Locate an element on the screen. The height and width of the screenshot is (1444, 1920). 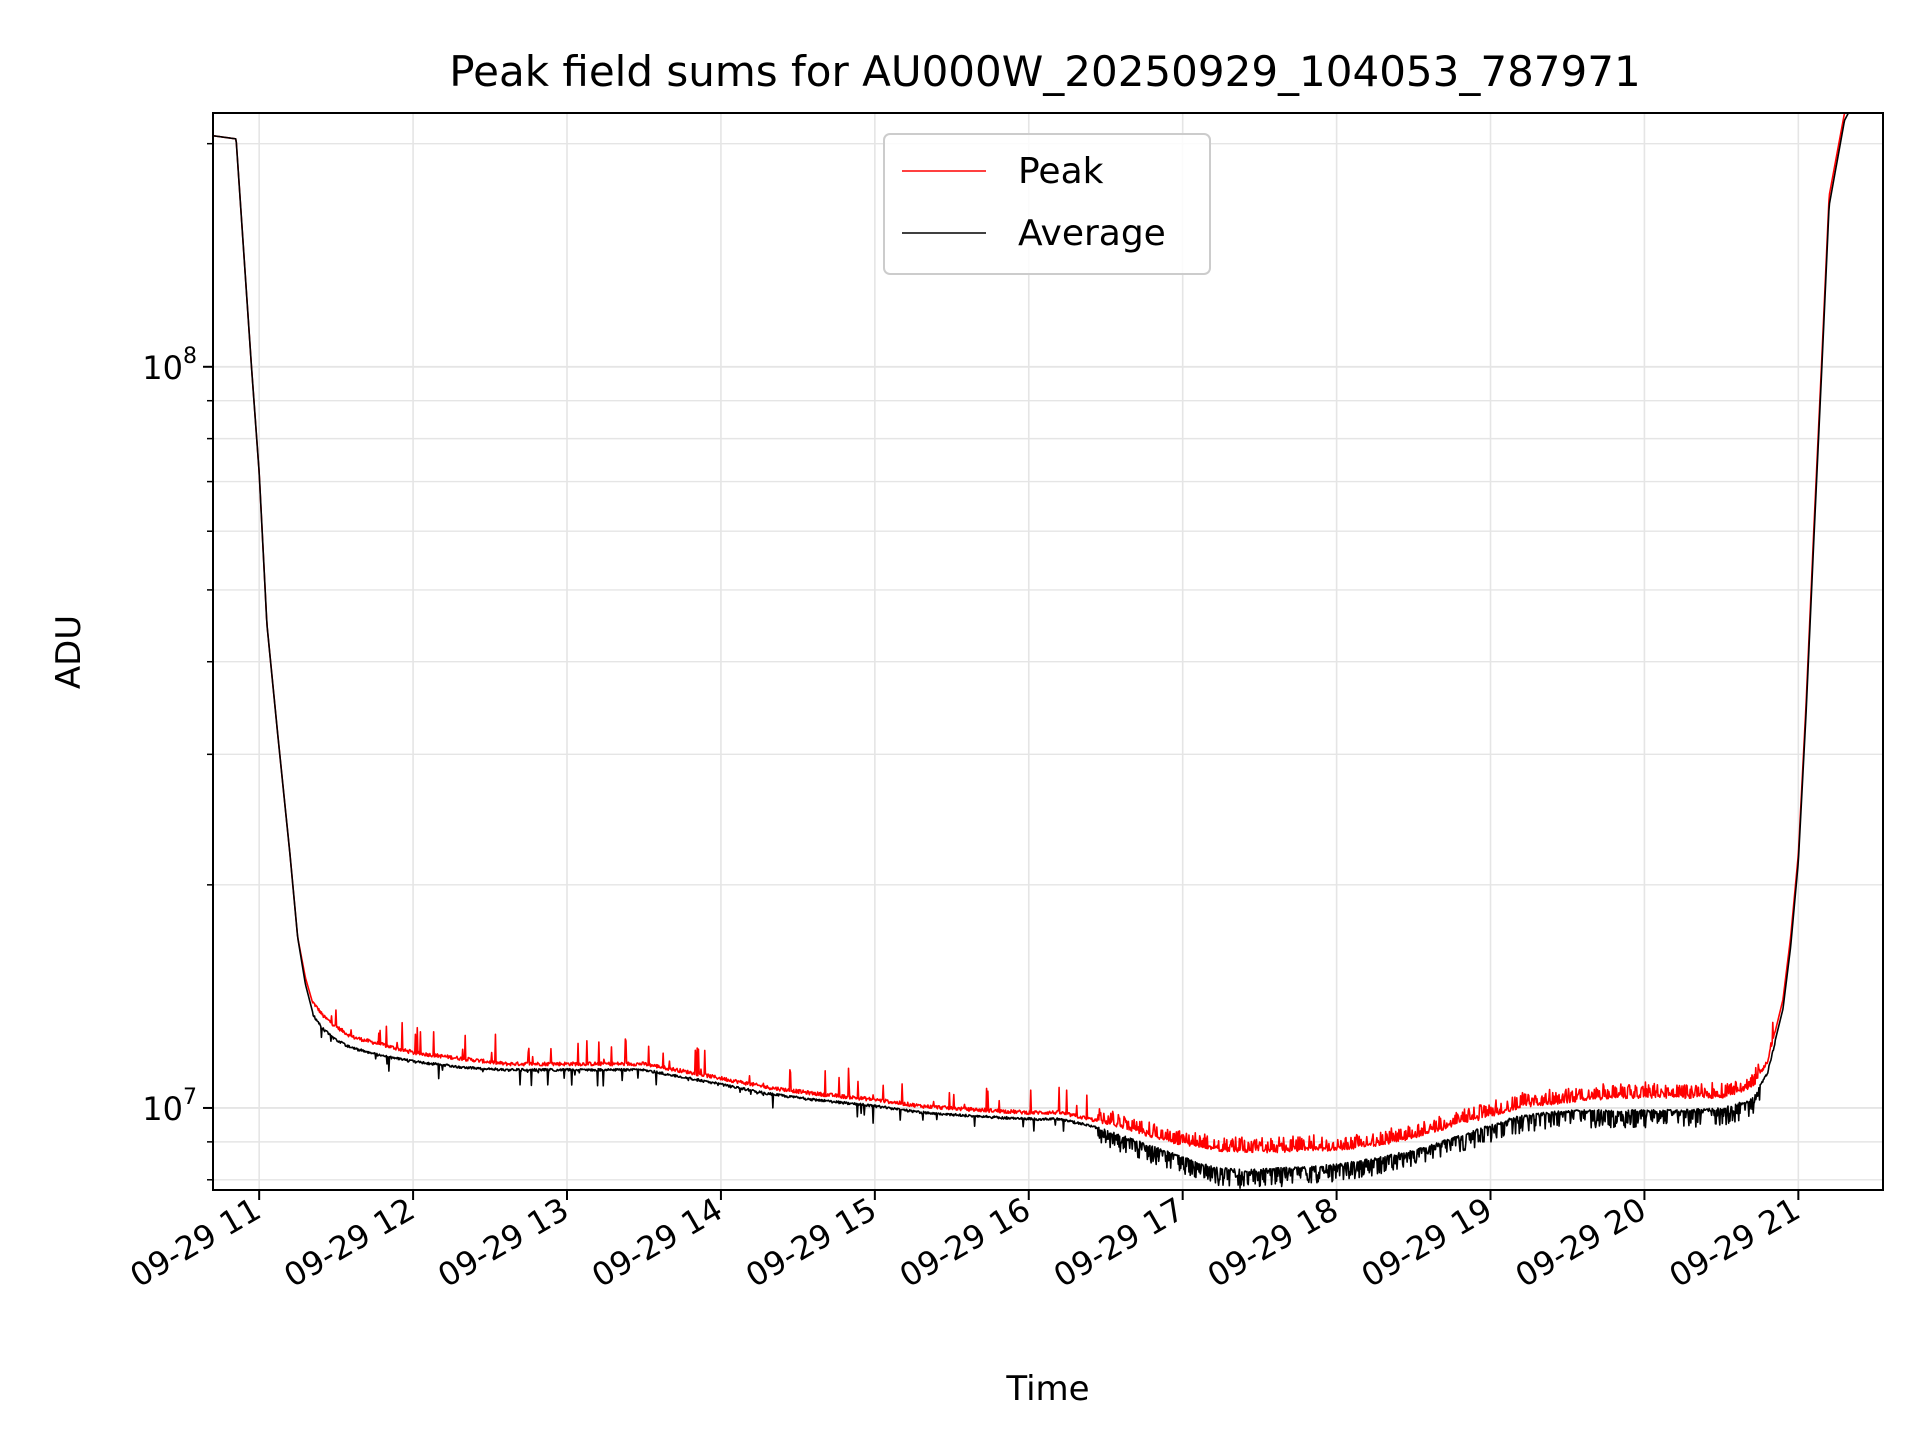
legend-box is located at coordinates (1047, 204).